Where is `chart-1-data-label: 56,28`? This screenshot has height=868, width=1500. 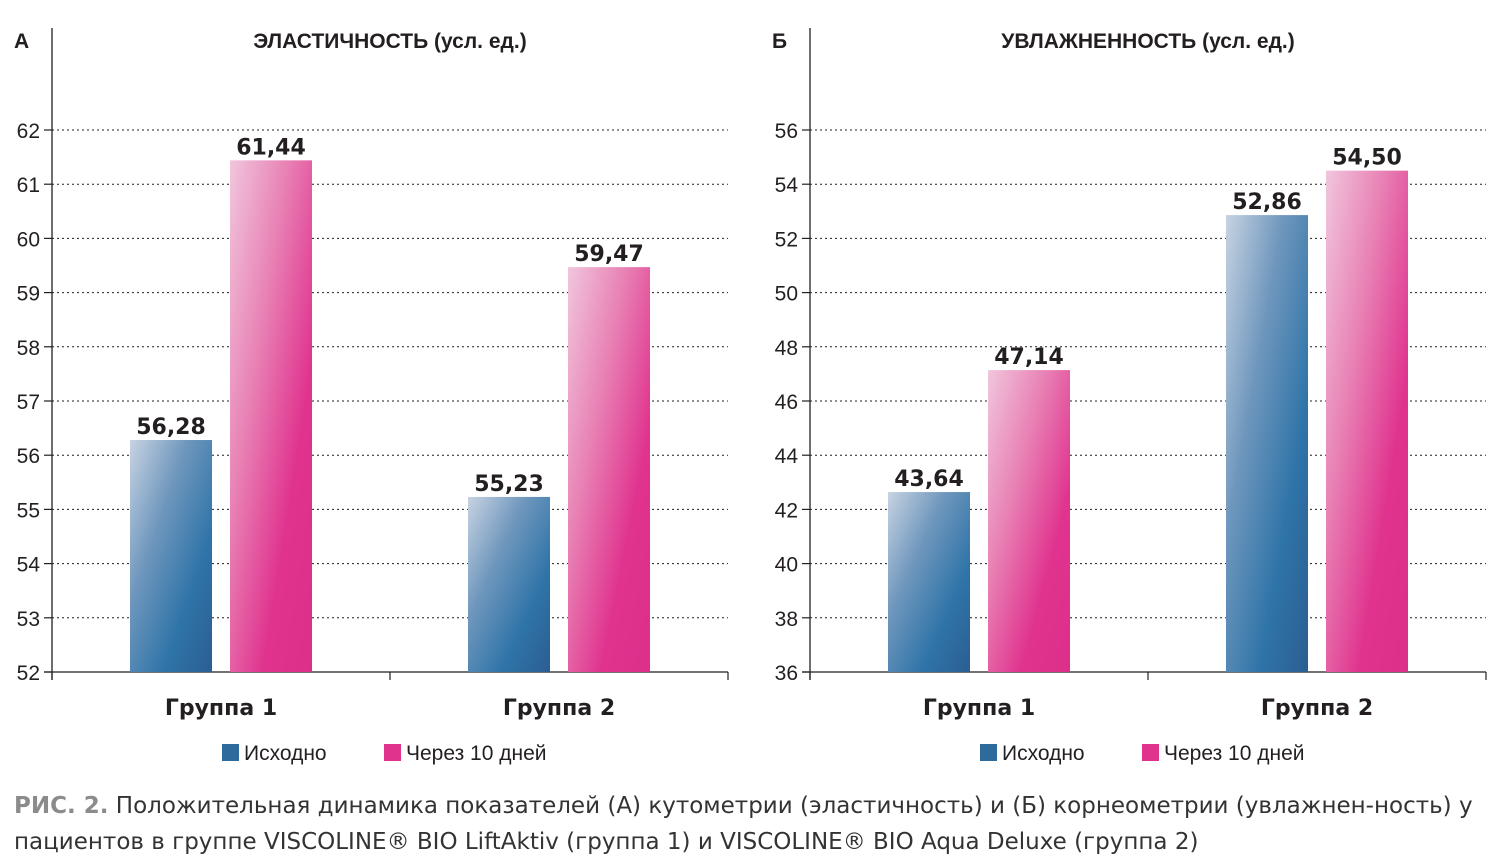 chart-1-data-label: 56,28 is located at coordinates (171, 427).